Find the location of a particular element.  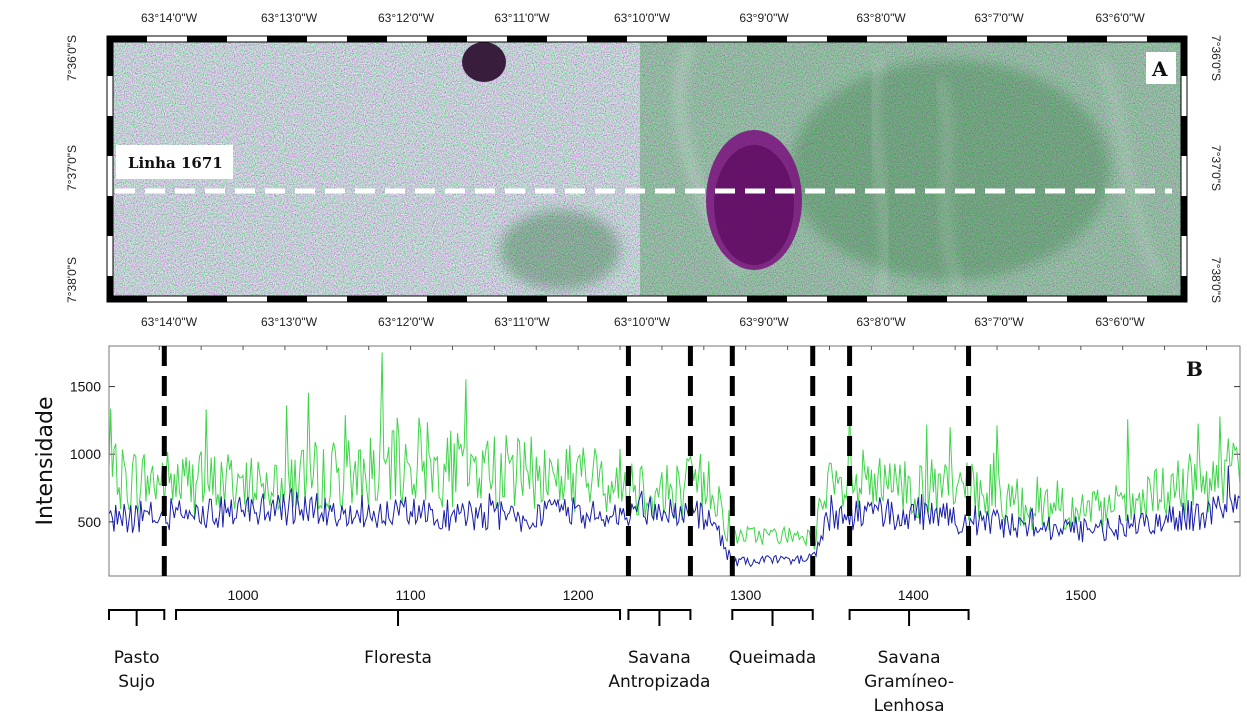

x-tick-label: 1200 is located at coordinates (578, 595).